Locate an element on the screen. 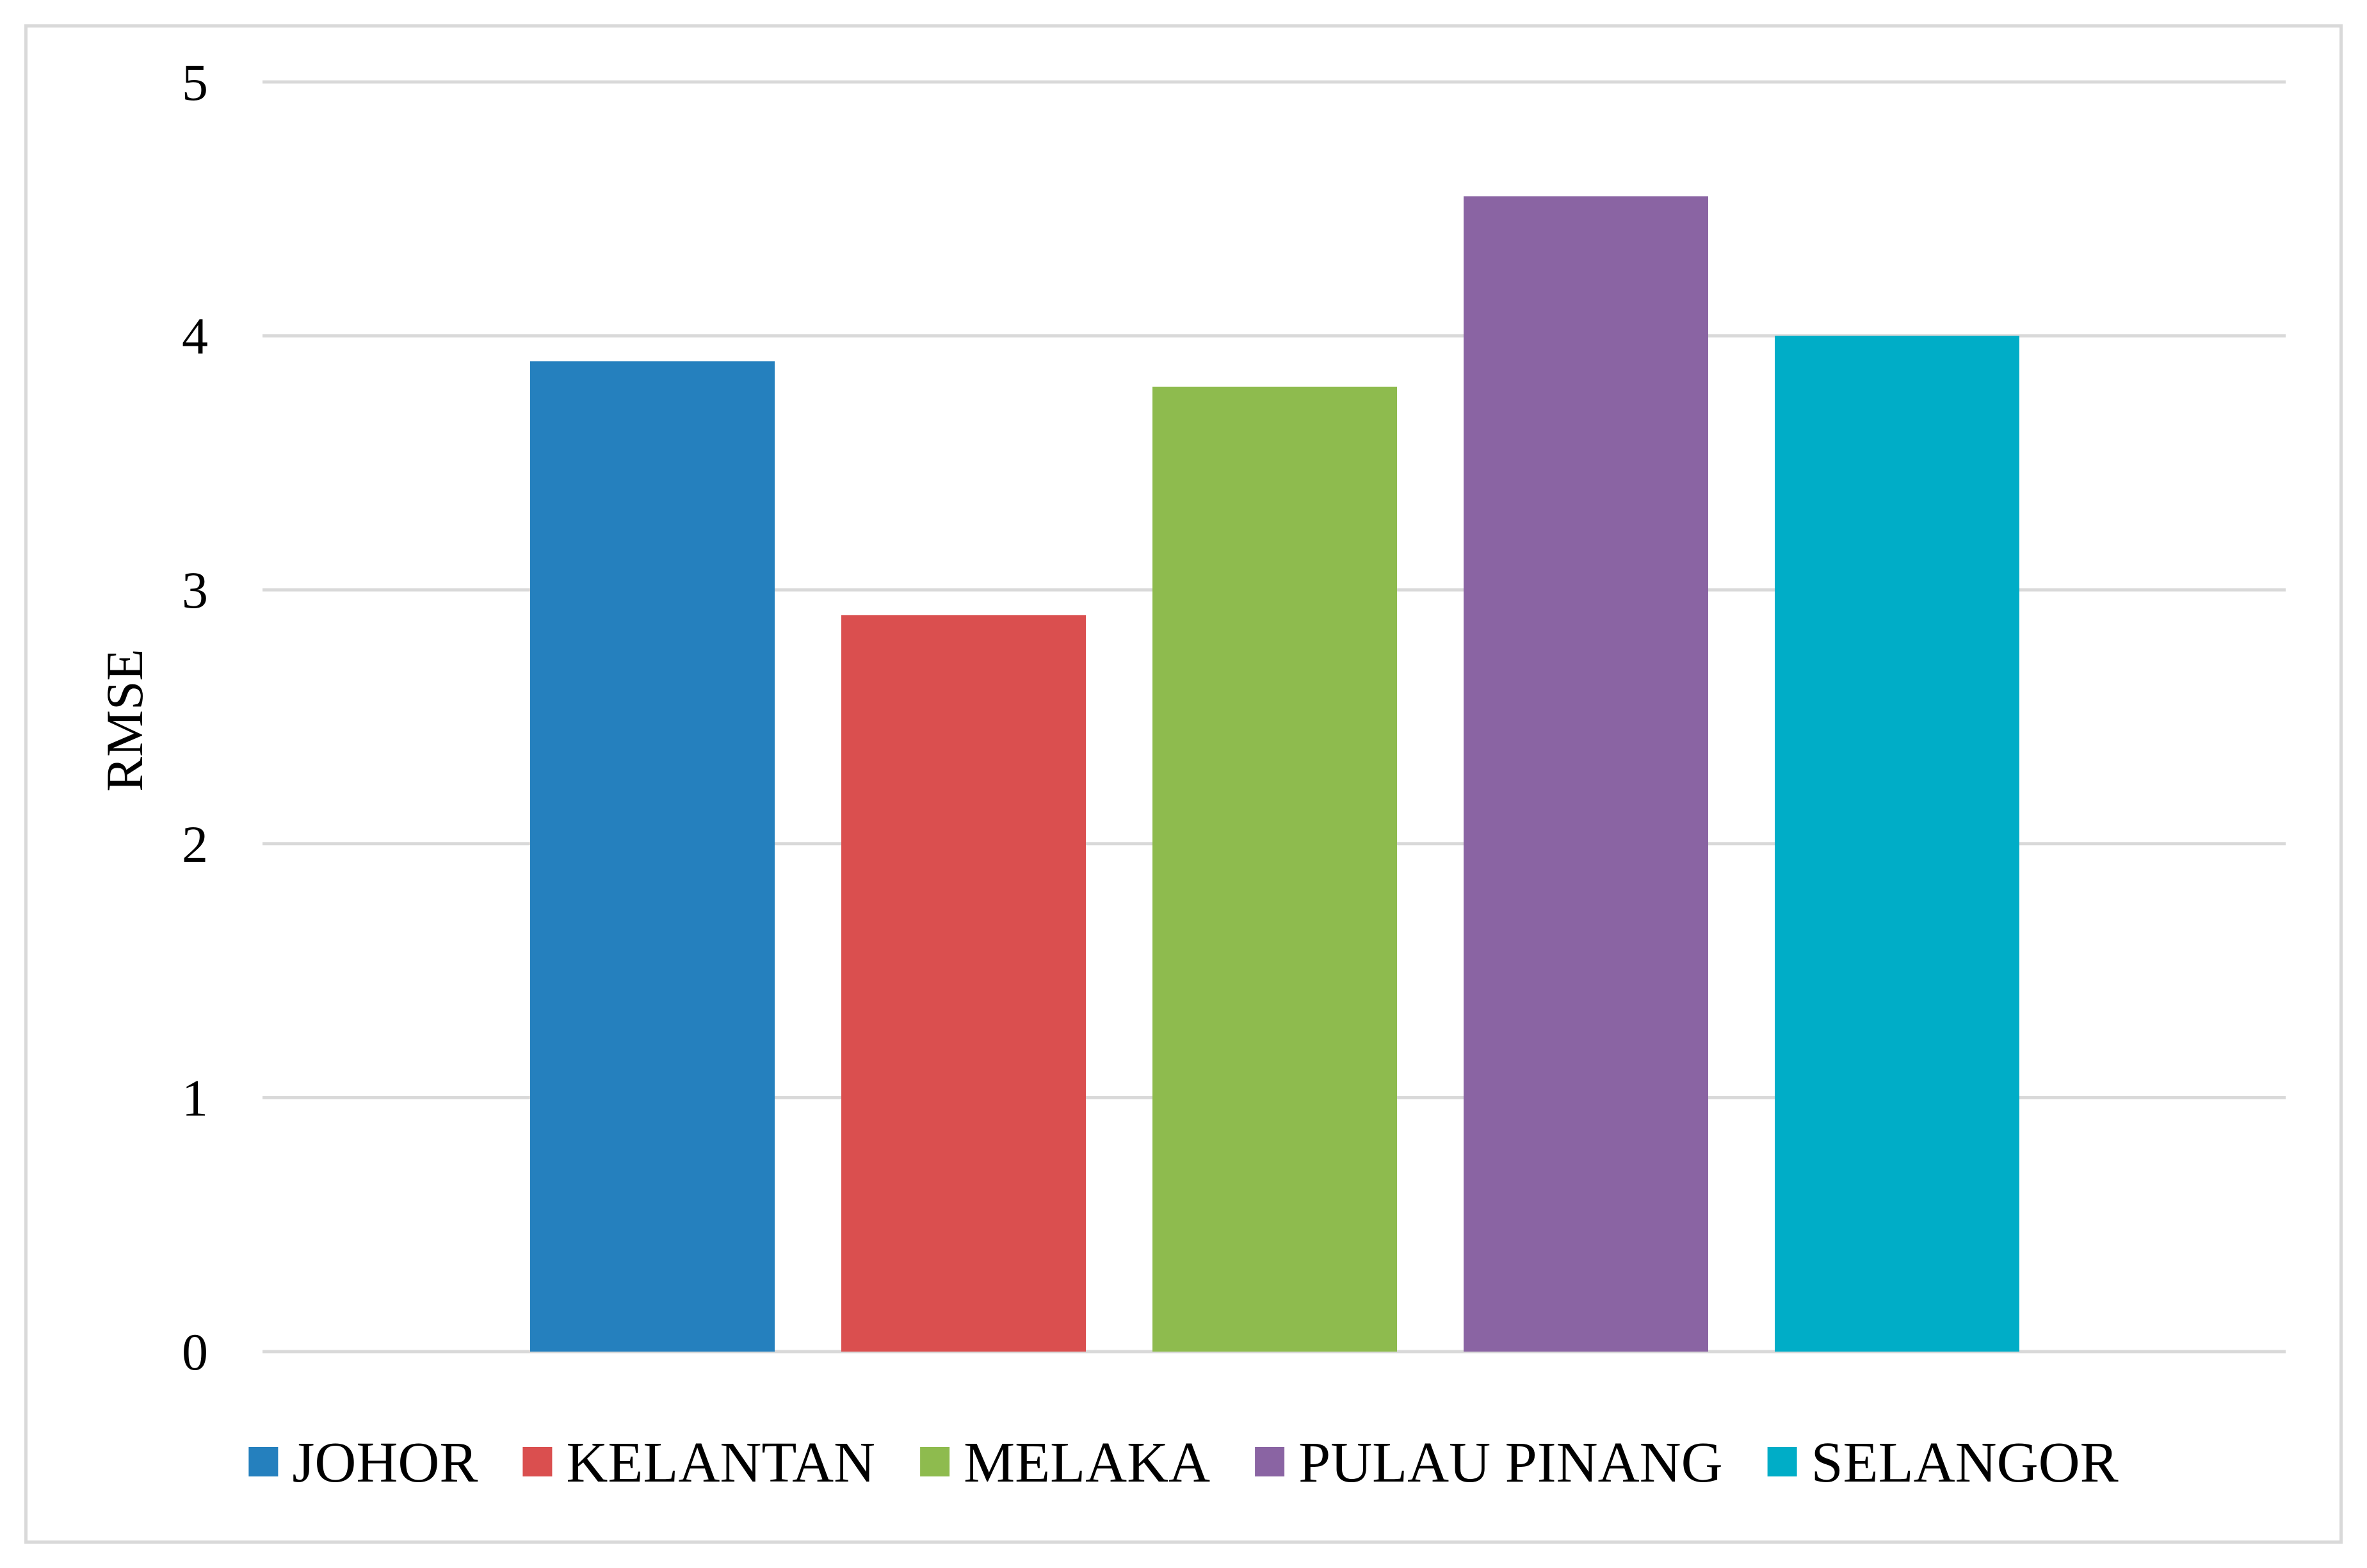 The height and width of the screenshot is (1568, 2367). bar-melaka is located at coordinates (1274, 869).